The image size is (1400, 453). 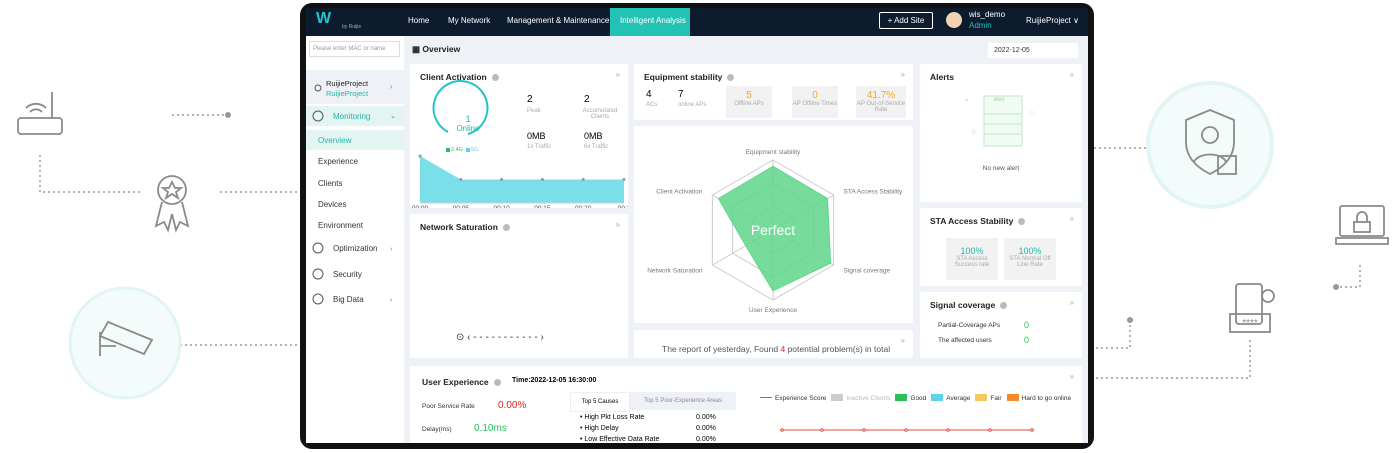 What do you see at coordinates (352, 116) in the screenshot?
I see `menu-item: Monitoring` at bounding box center [352, 116].